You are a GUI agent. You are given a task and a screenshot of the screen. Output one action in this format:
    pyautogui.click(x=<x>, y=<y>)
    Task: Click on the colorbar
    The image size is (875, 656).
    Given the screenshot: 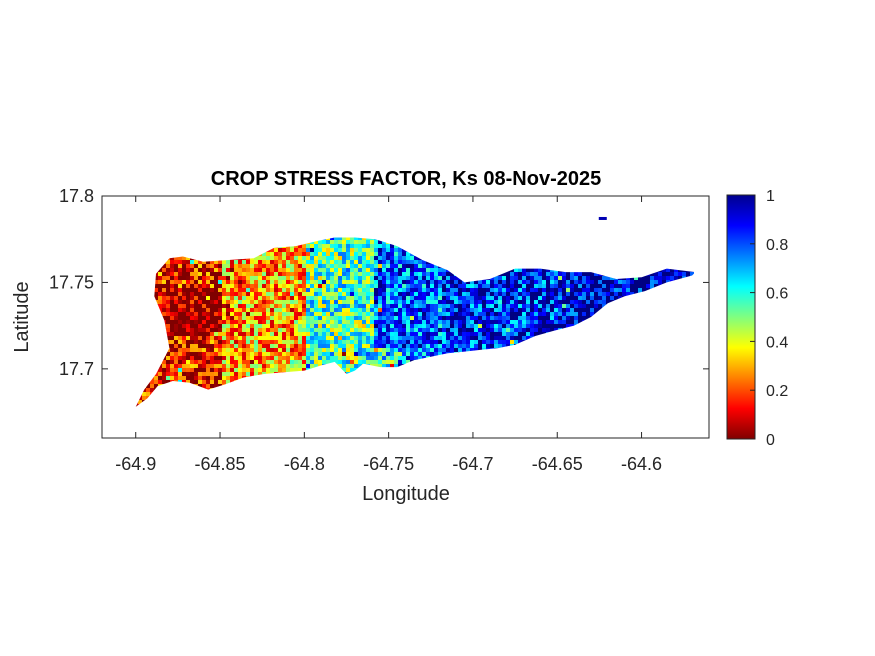 What is the action you would take?
    pyautogui.click(x=741, y=317)
    